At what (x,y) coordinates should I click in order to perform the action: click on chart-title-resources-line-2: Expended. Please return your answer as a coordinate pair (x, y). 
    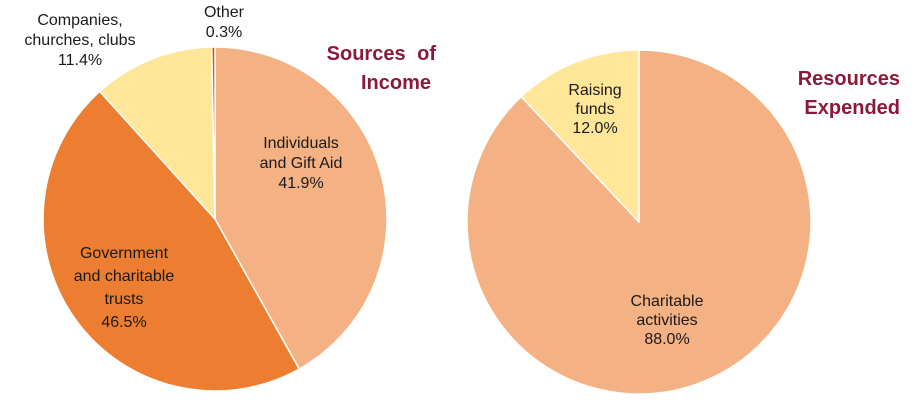
    Looking at the image, I should click on (852, 108).